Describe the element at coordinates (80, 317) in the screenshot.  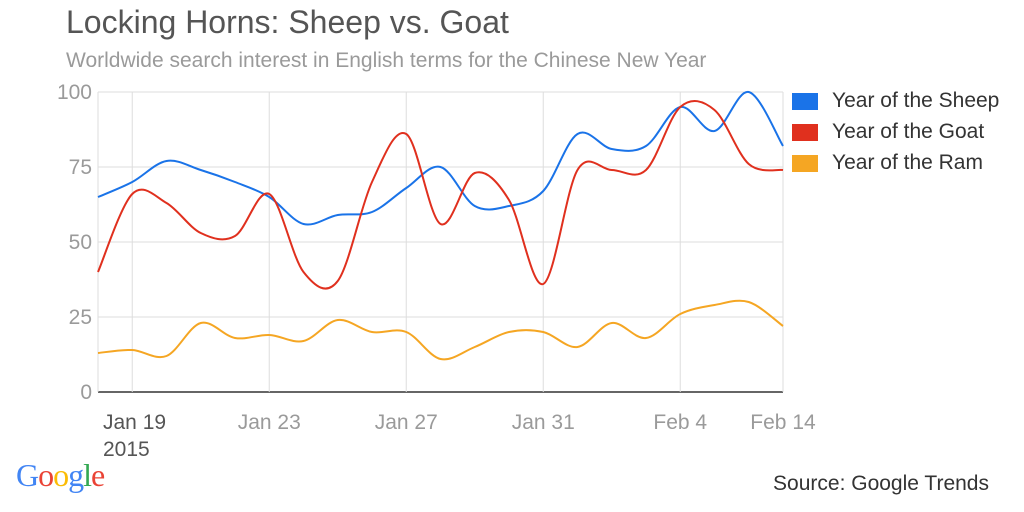
I see `y-tick-label: 25` at that location.